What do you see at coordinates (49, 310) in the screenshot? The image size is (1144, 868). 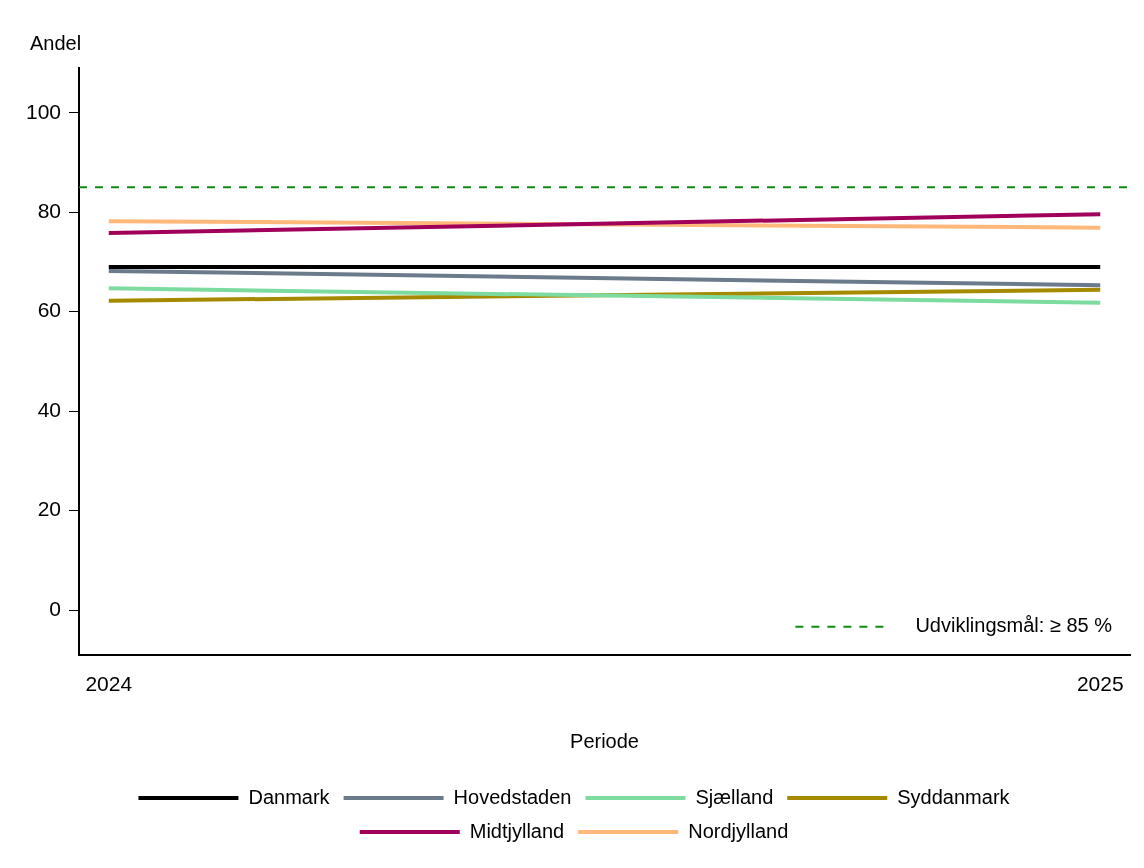 I see `y-tick-label: 60` at bounding box center [49, 310].